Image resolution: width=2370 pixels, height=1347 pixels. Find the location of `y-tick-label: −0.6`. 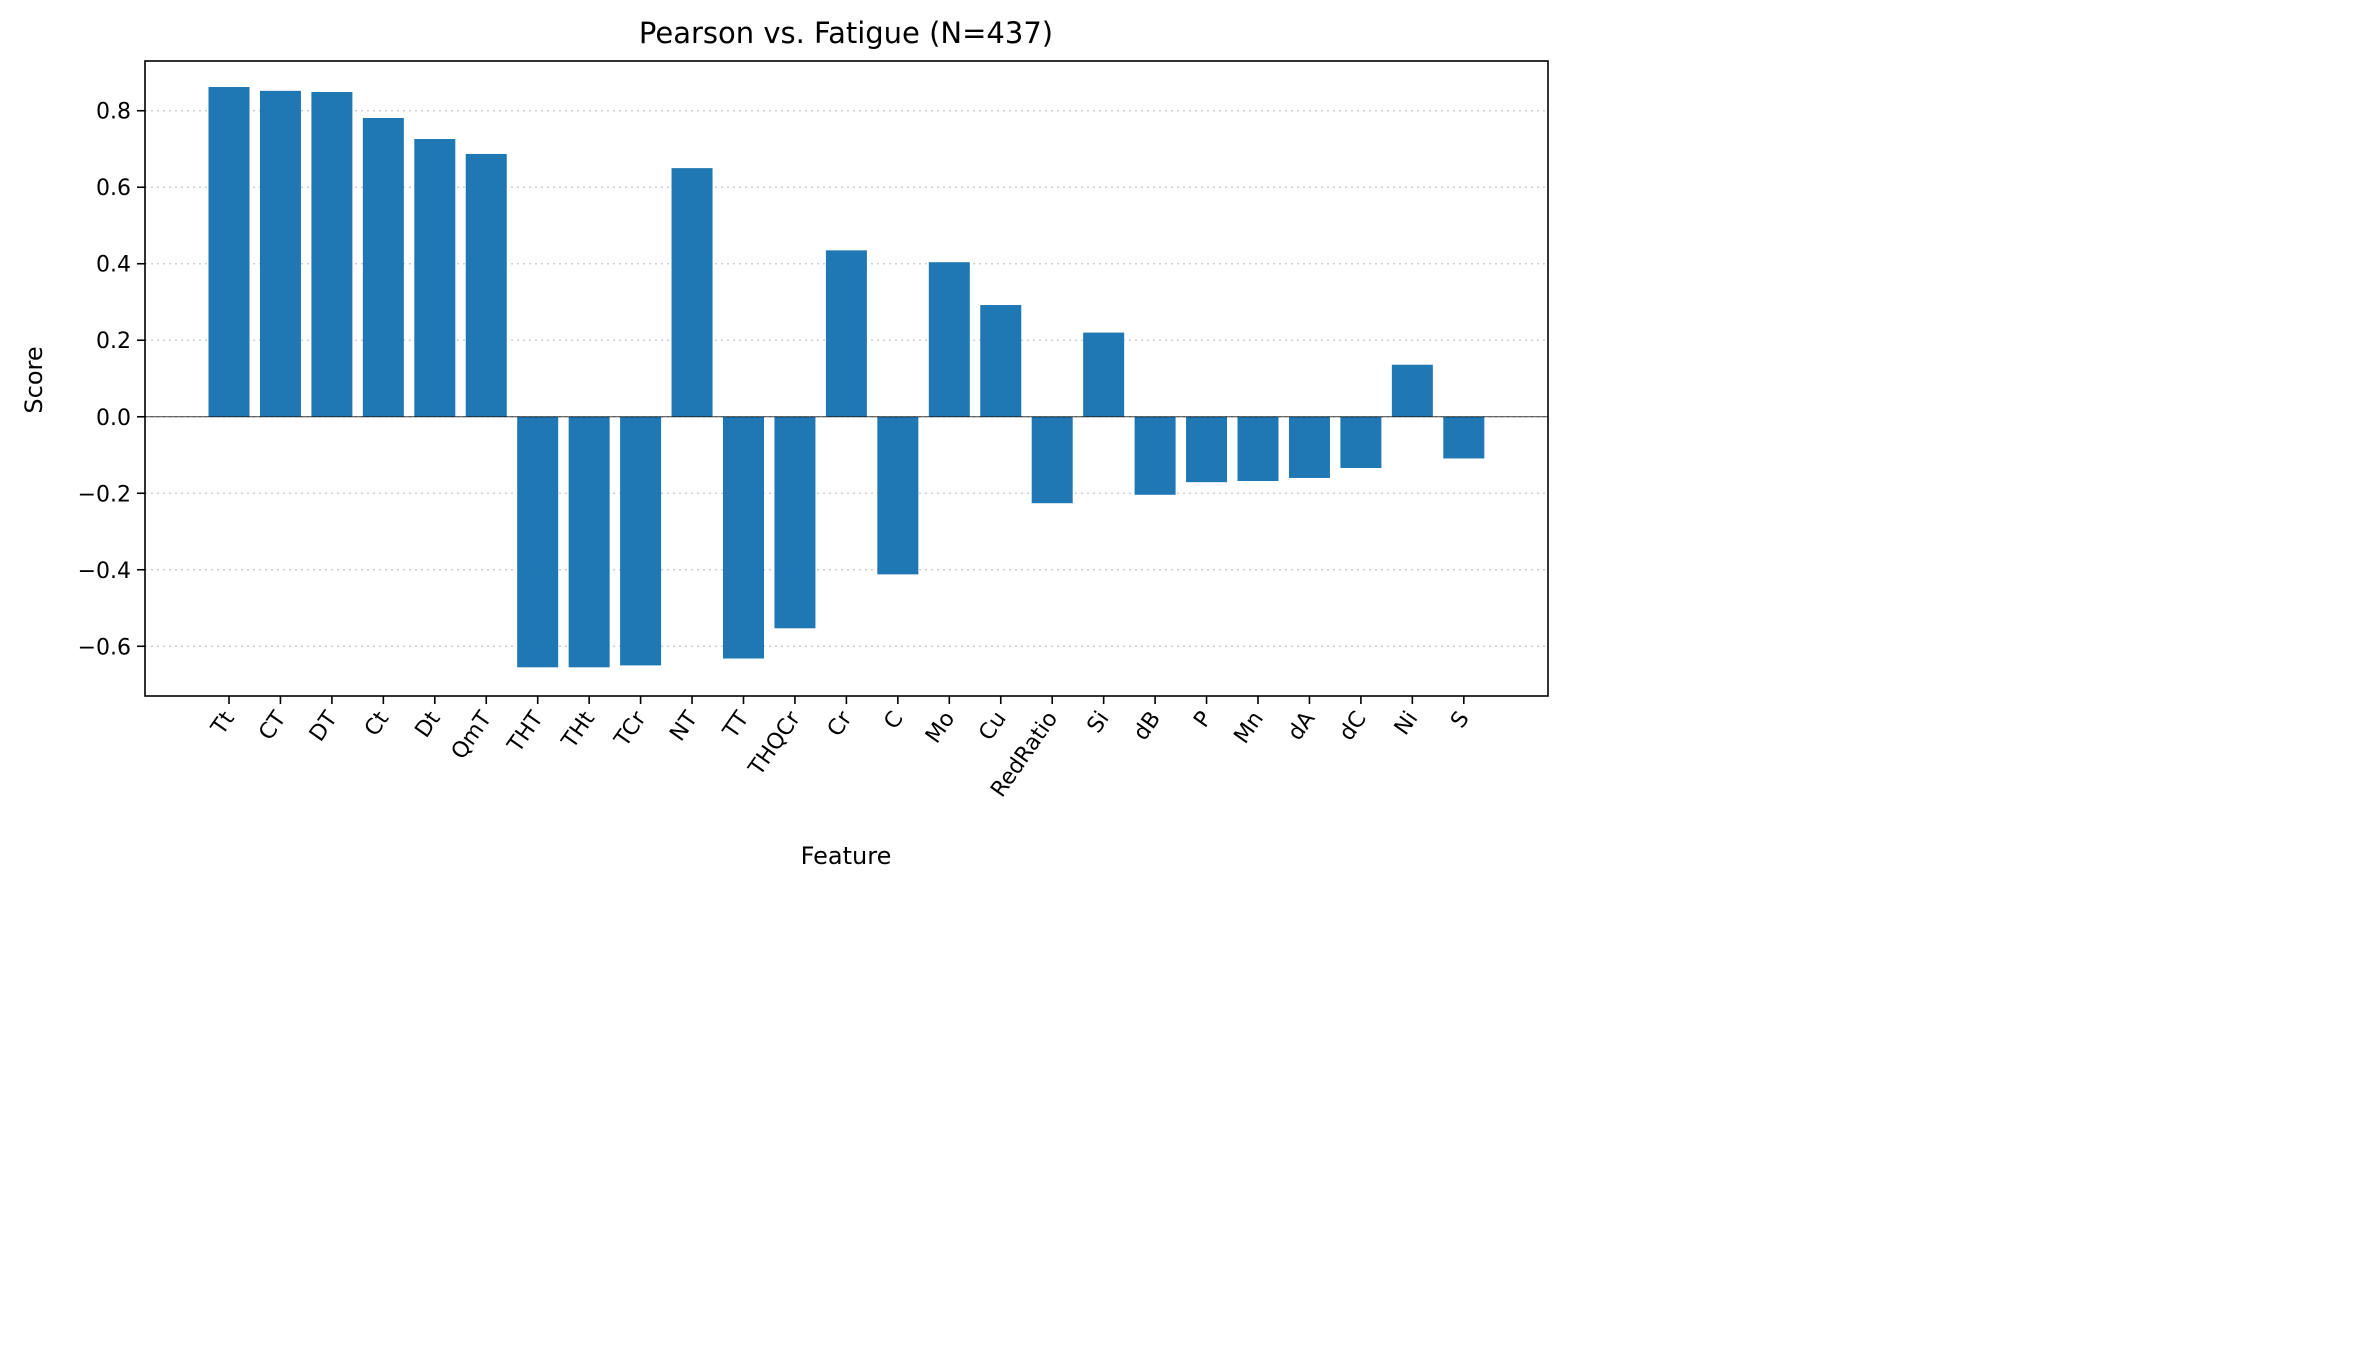

y-tick-label: −0.6 is located at coordinates (104, 647).